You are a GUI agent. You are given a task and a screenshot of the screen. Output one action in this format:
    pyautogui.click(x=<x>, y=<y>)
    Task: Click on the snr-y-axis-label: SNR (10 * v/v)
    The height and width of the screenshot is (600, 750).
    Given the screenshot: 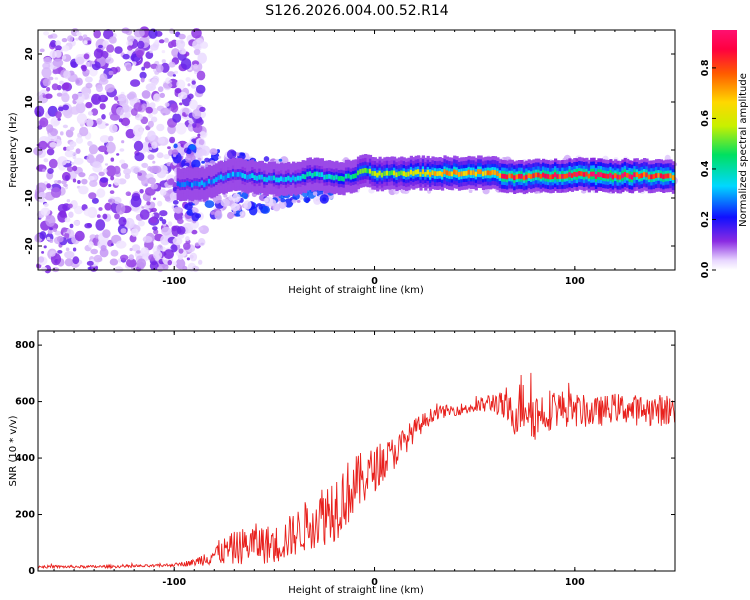 What is the action you would take?
    pyautogui.click(x=13, y=450)
    